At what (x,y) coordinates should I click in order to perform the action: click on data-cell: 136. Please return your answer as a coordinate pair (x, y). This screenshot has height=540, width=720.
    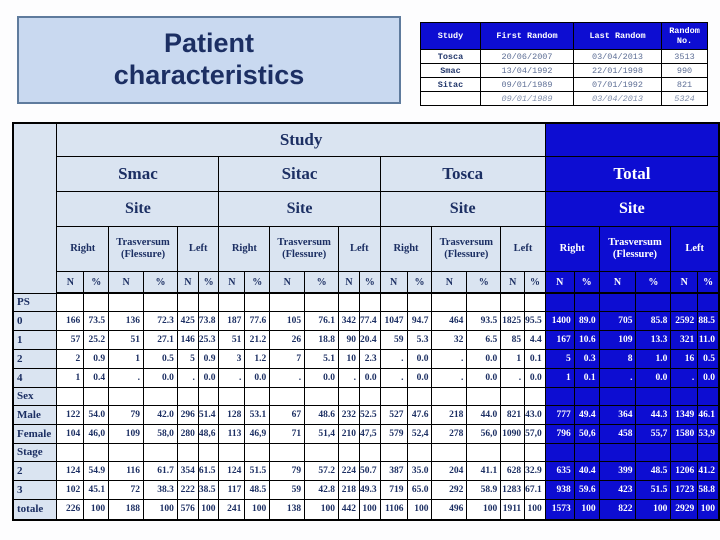
    Looking at the image, I should click on (126, 320).